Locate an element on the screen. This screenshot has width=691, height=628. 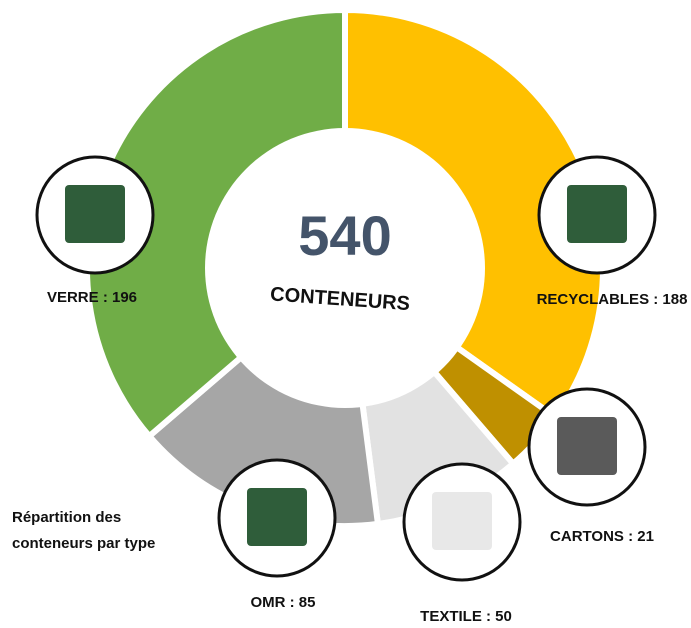
segment-label: CARTONS : 21 is located at coordinates (602, 536).